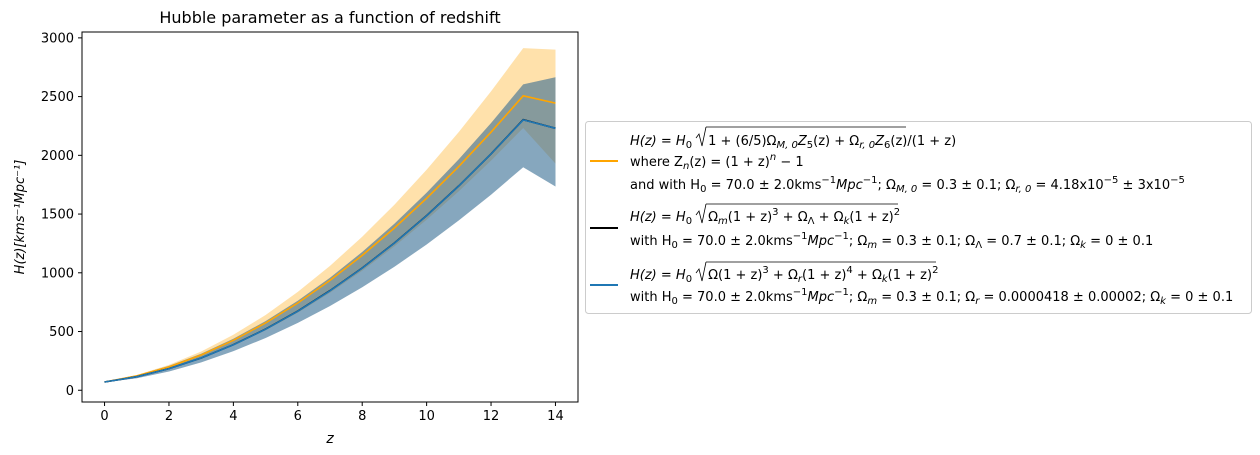 Image resolution: width=1260 pixels, height=455 pixels. Describe the element at coordinates (57, 273) in the screenshot. I see `y-tick-label: 1000` at that location.